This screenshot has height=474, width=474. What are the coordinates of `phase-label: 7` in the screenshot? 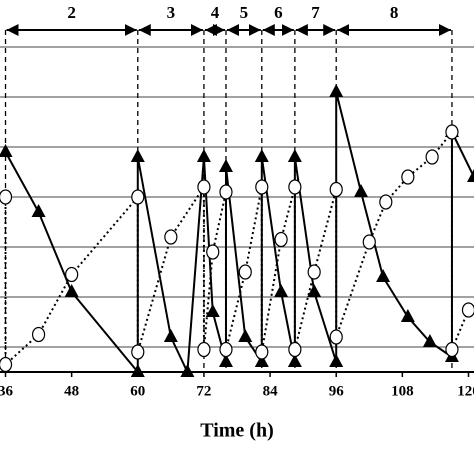 It's located at (315, 12).